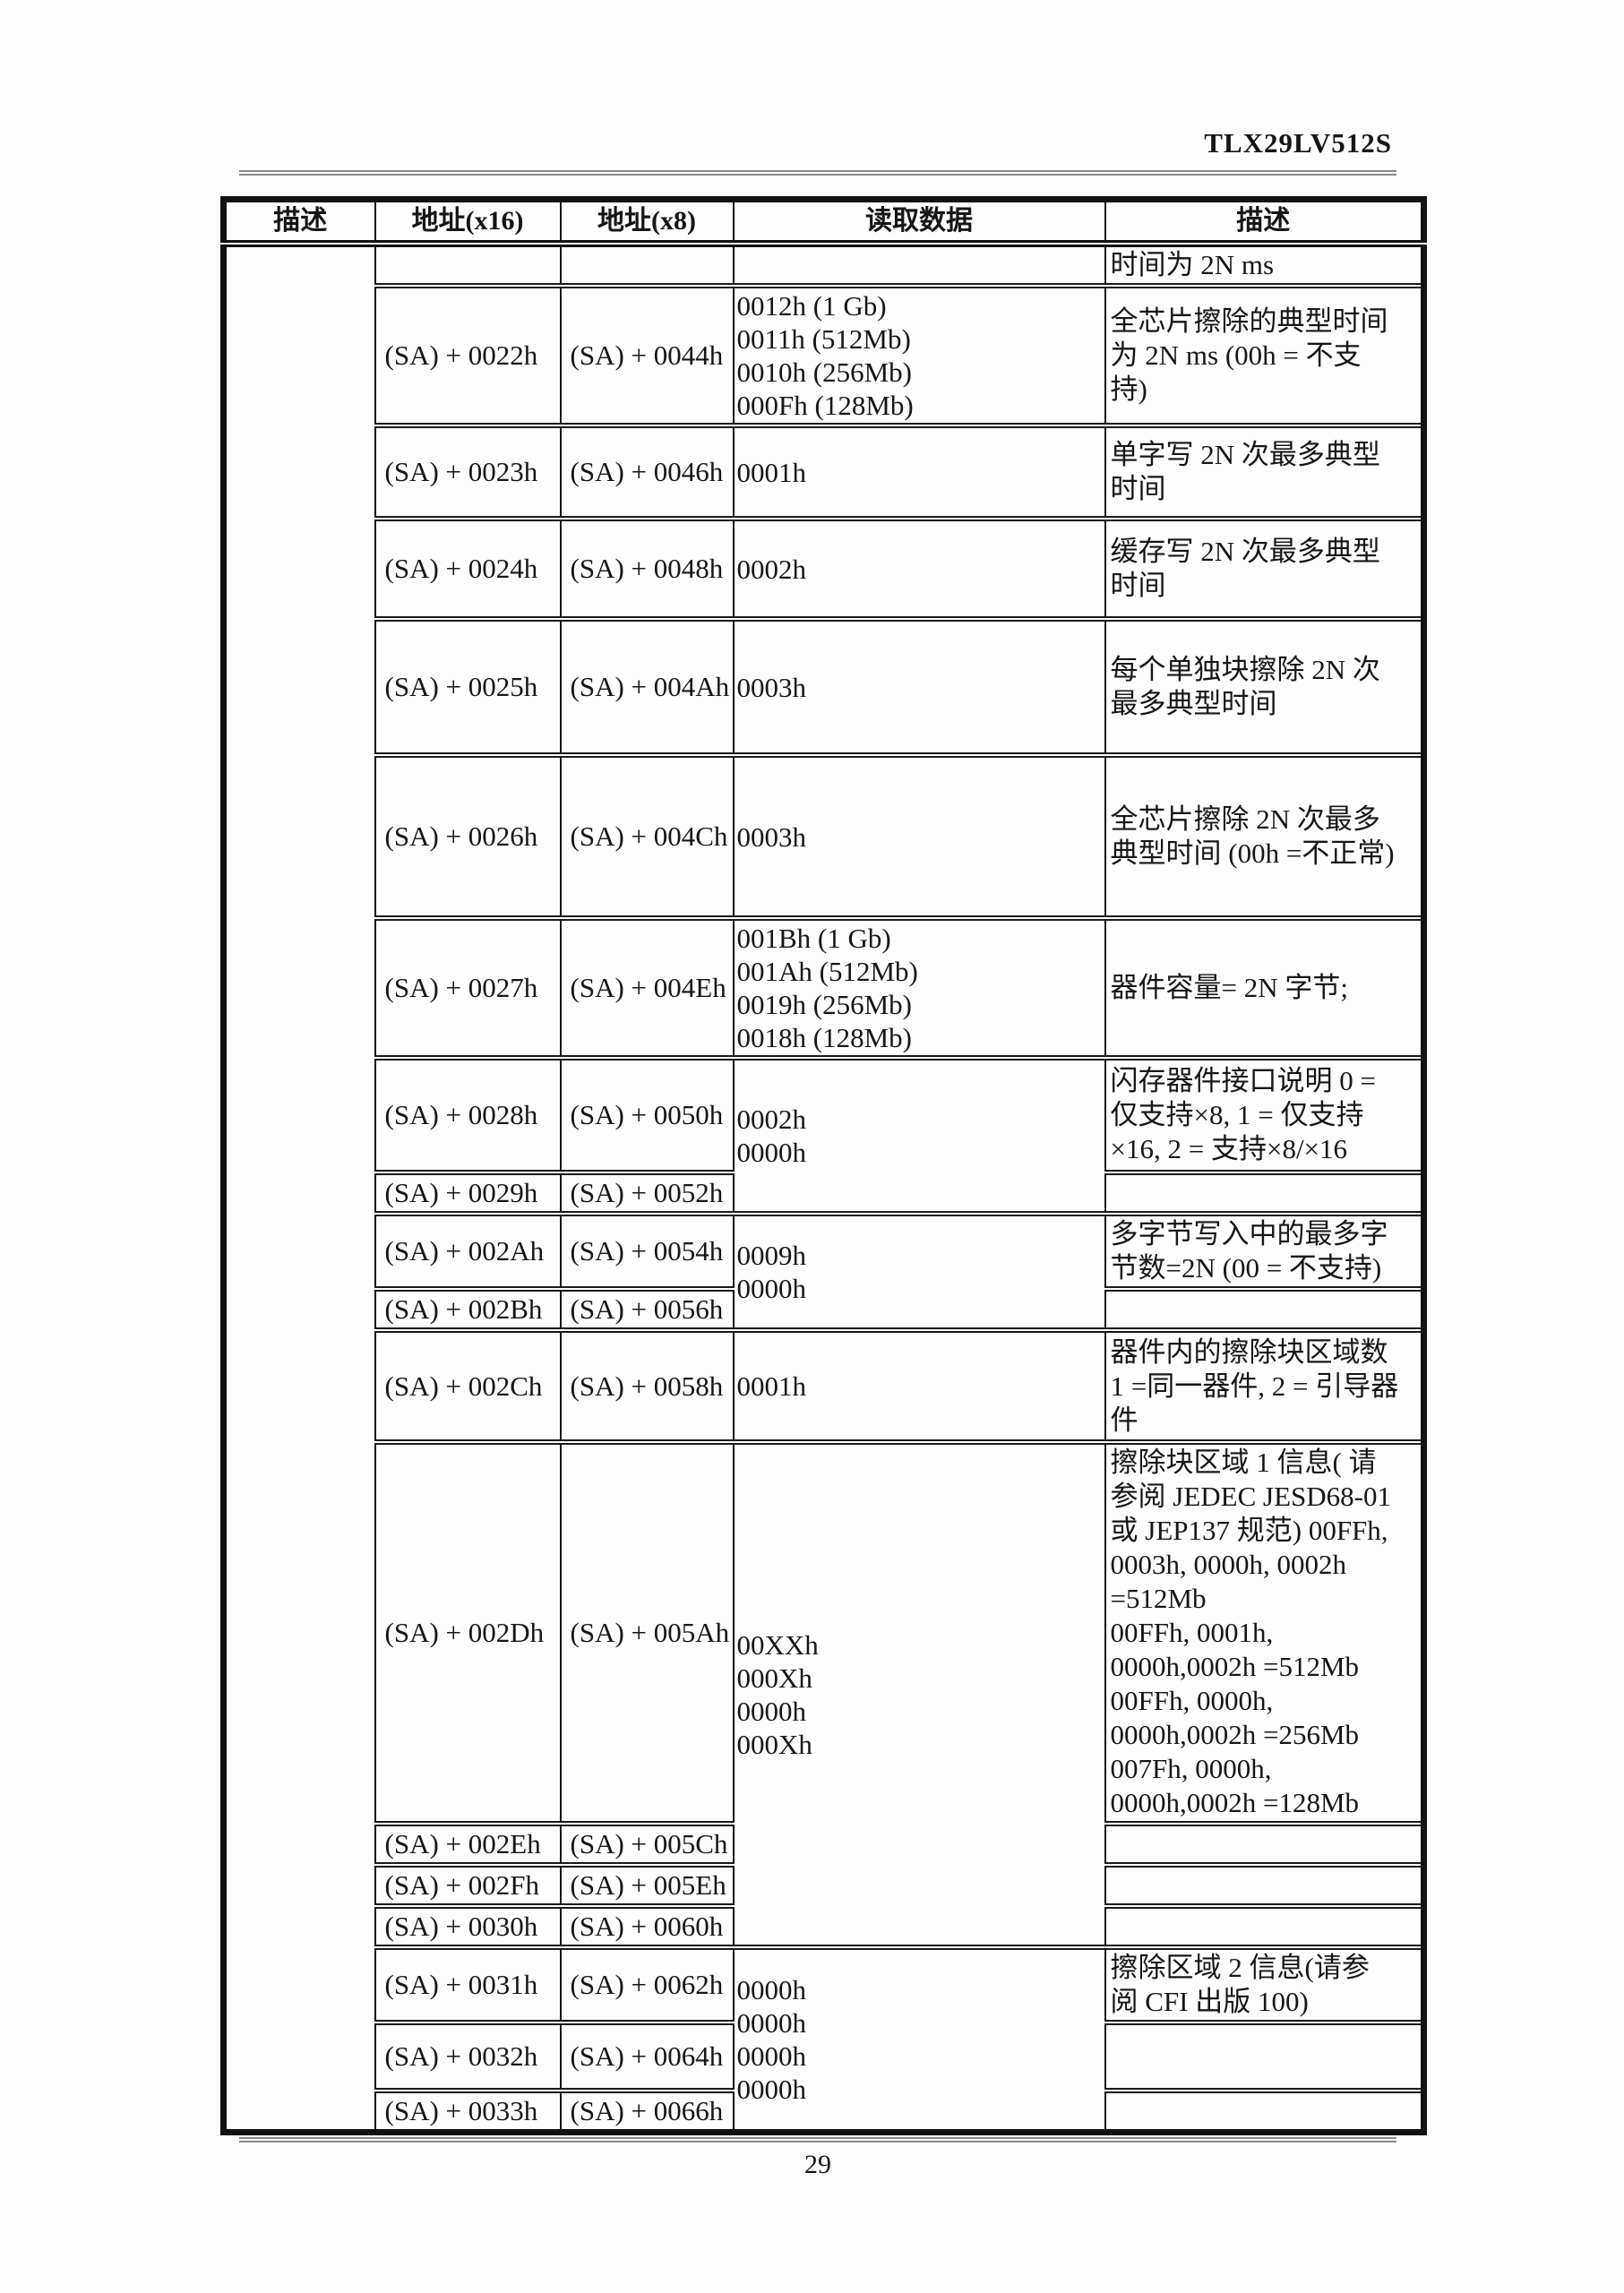 The height and width of the screenshot is (2293, 1624). I want to click on table-row: (SA) + 0030h (SA) + 0060h, so click(824, 1926).